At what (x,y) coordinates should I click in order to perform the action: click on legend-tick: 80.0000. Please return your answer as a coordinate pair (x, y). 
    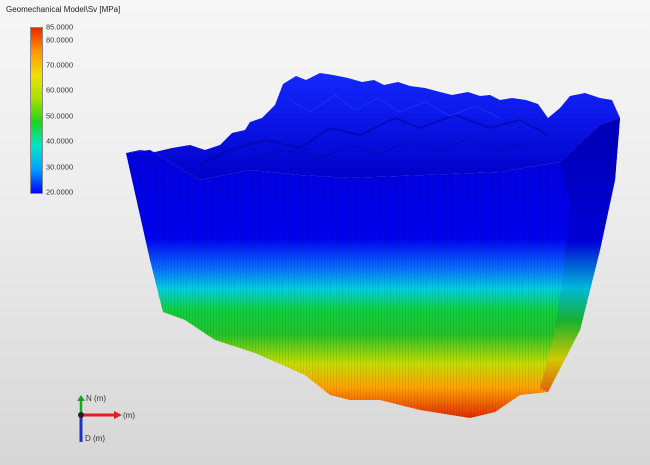
    Looking at the image, I should click on (60, 40).